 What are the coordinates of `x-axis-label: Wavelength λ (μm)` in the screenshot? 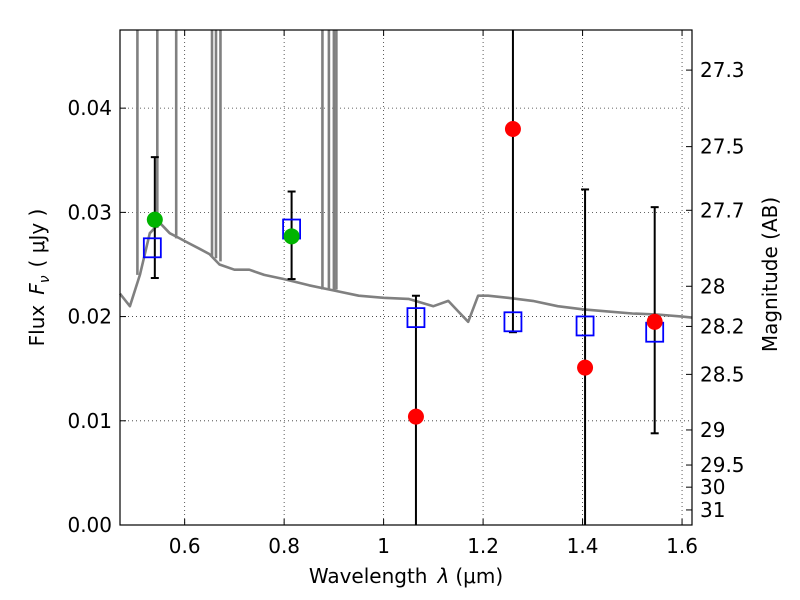 It's located at (406, 576).